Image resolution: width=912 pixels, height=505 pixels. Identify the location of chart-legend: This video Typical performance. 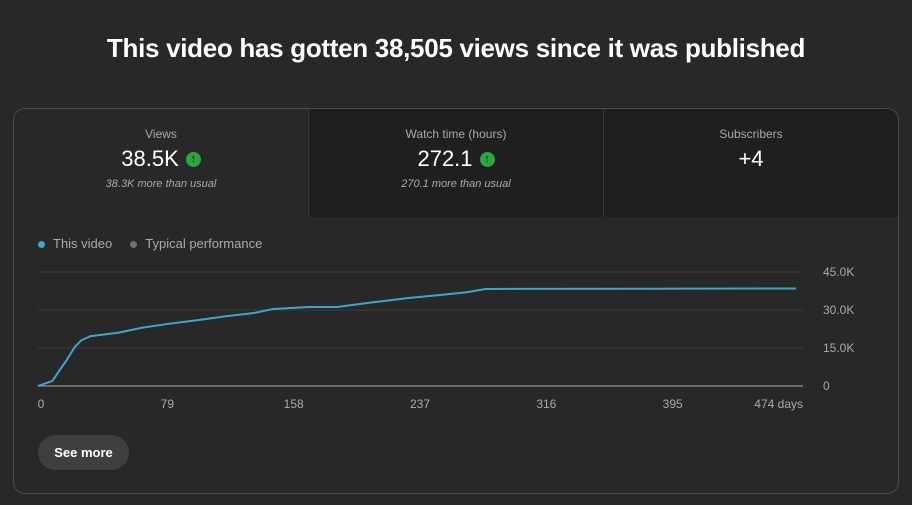
(150, 243).